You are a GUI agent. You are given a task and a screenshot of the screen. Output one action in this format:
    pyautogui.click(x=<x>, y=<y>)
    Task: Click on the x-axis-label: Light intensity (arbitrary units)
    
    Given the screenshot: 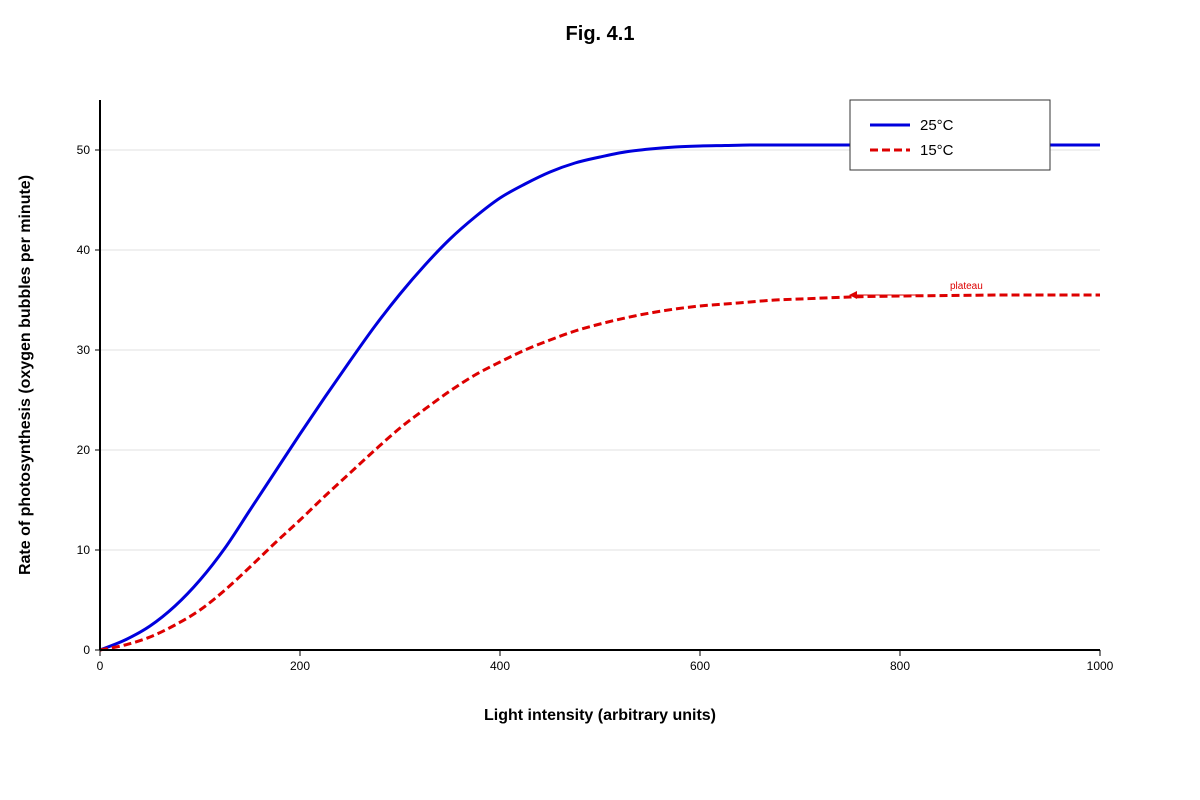 What is the action you would take?
    pyautogui.click(x=600, y=715)
    